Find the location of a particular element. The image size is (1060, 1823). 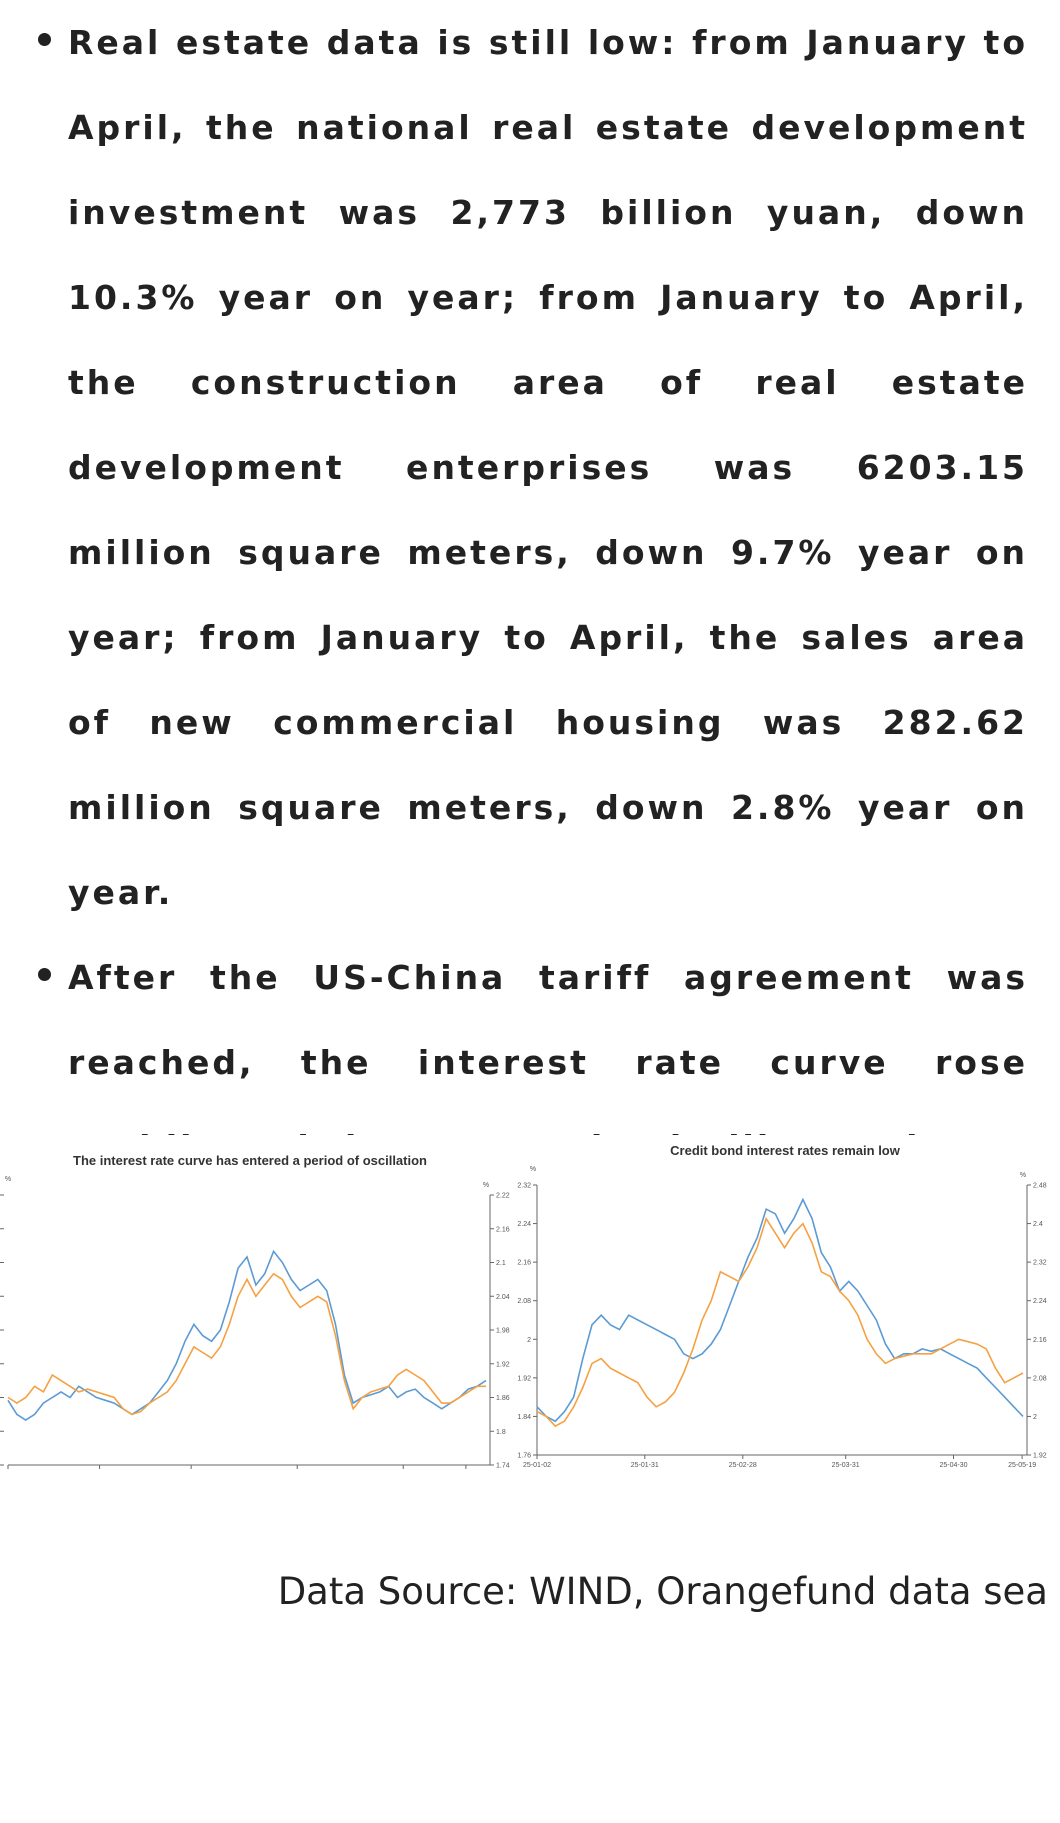

right-tick-label: 1.98 is located at coordinates (503, 1331).